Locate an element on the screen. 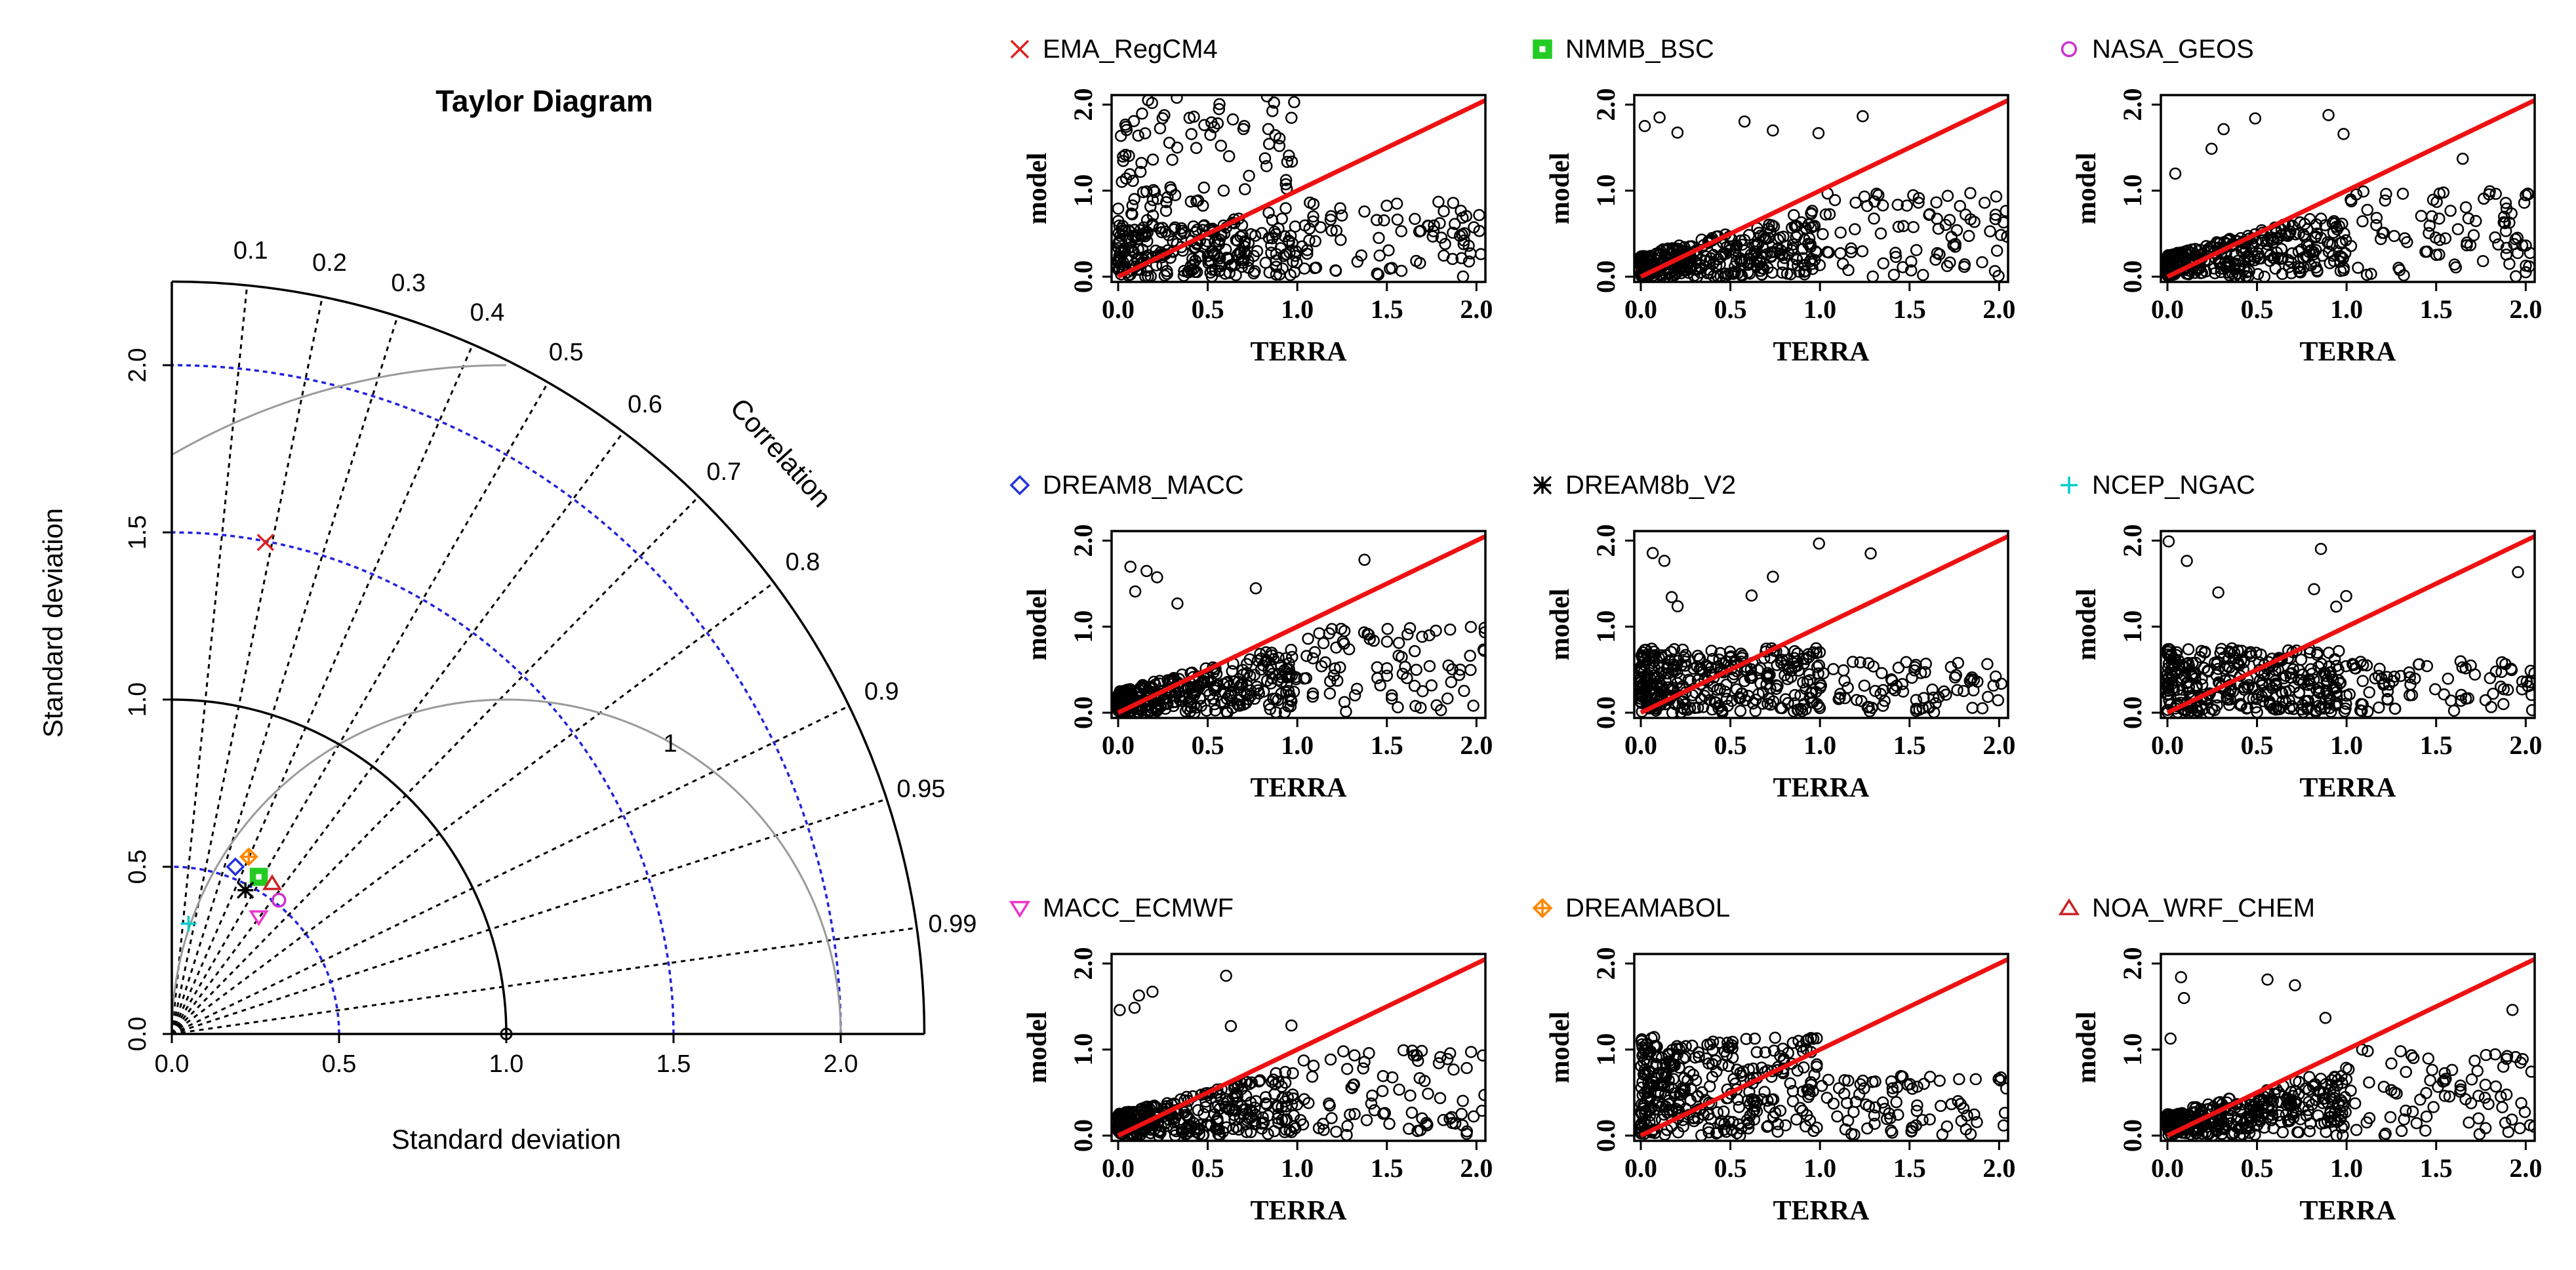  correlation-line is located at coordinates (473, 808).